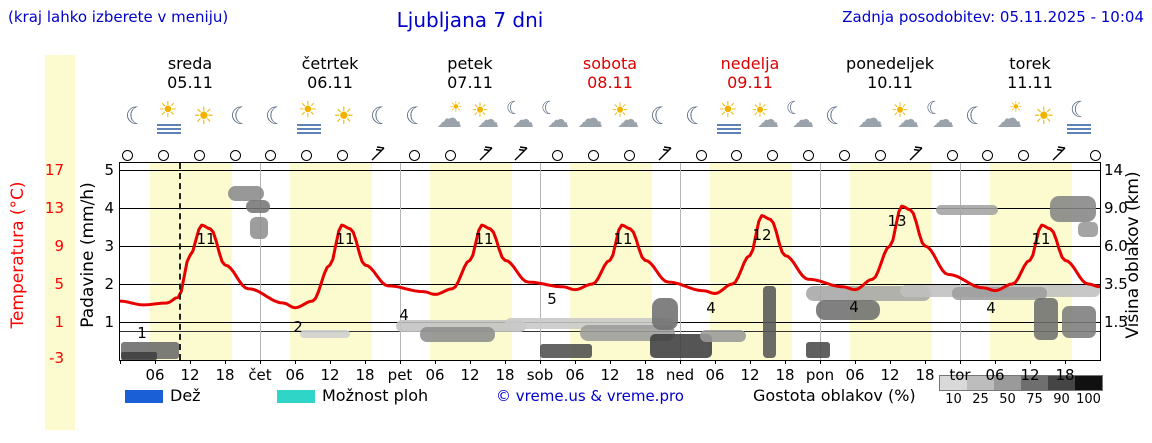 The width and height of the screenshot is (1152, 443). Describe the element at coordinates (180, 261) in the screenshot. I see `current-time-line` at that location.